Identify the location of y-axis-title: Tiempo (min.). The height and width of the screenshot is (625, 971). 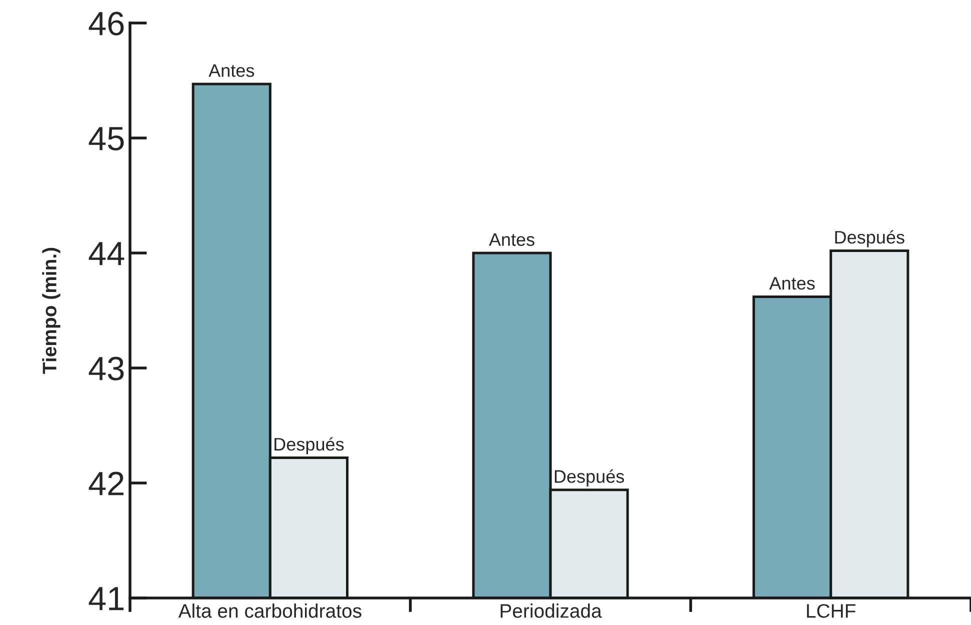
(51, 311).